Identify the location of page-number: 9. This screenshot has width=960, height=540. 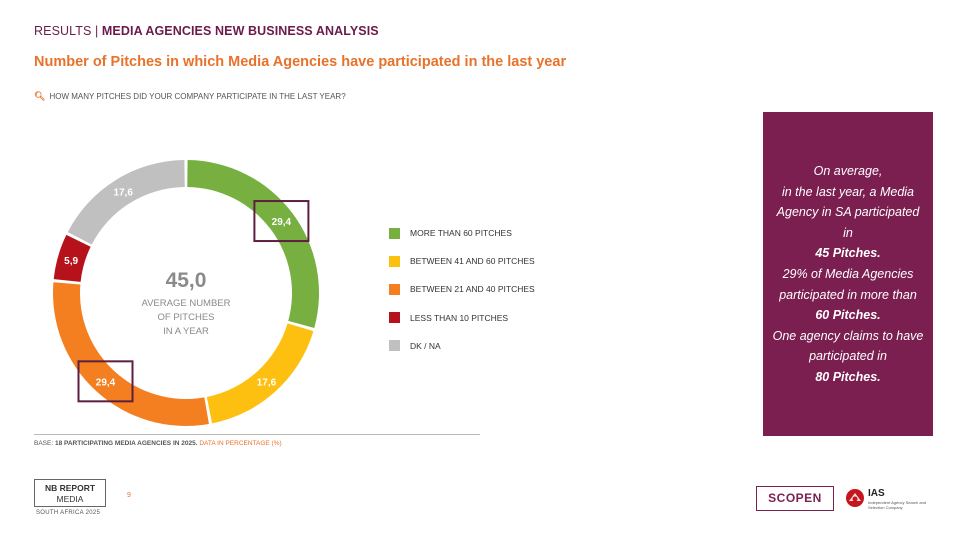
(129, 495).